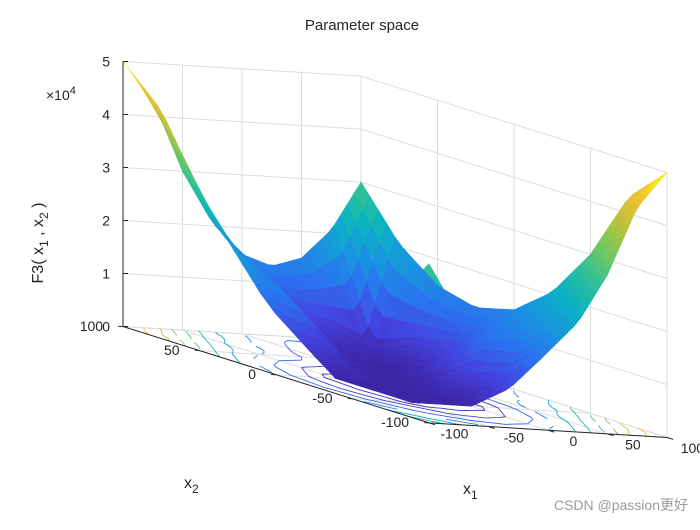 This screenshot has width=700, height=530. Describe the element at coordinates (252, 374) in the screenshot. I see `y-tick-label: 0` at that location.